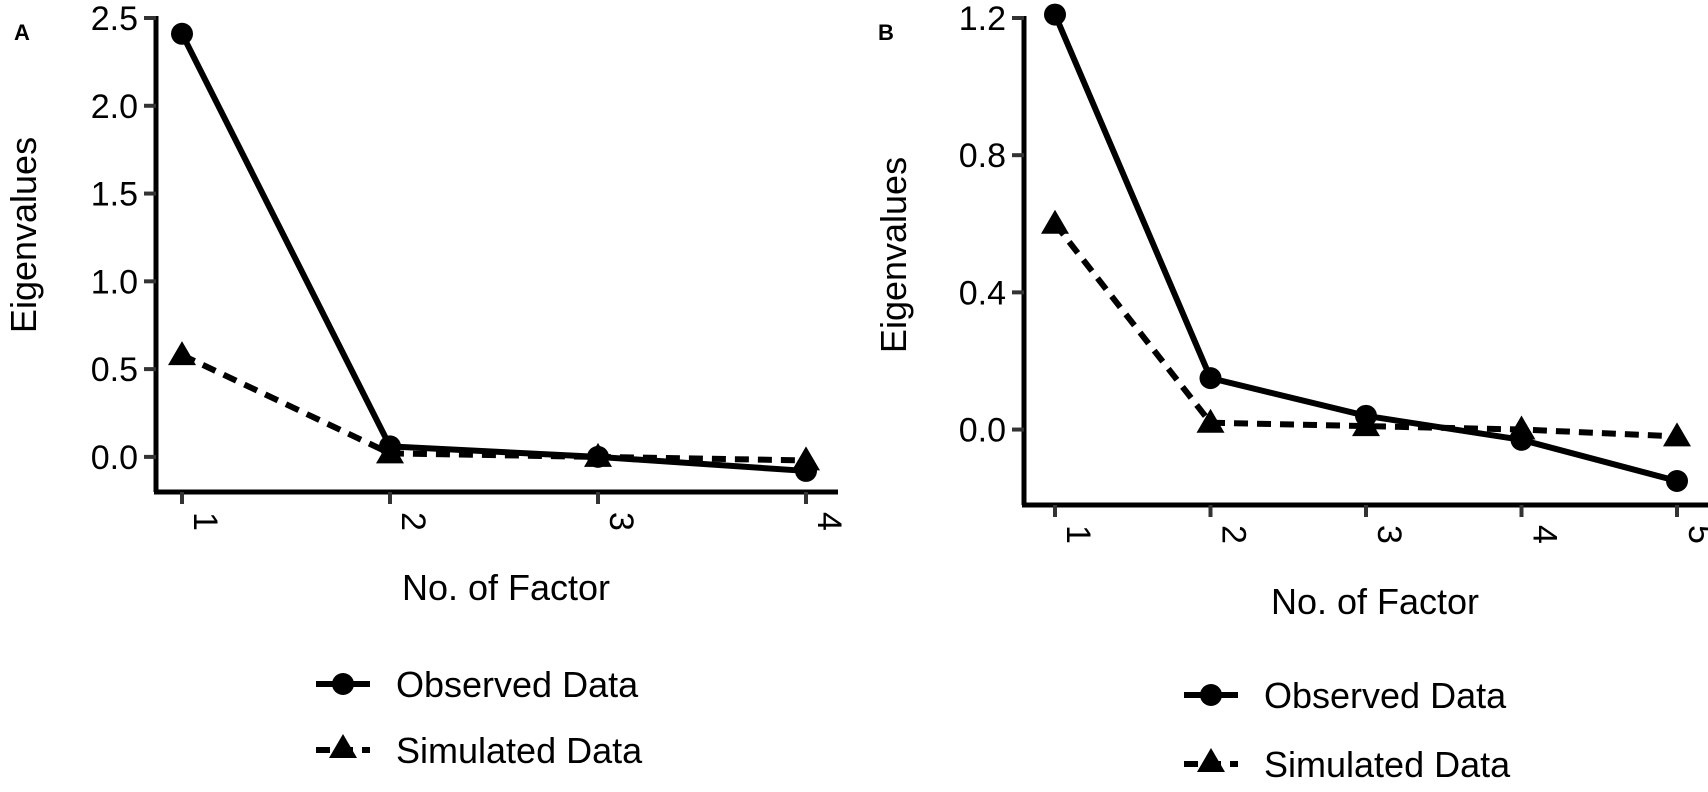 The width and height of the screenshot is (1708, 792). Describe the element at coordinates (22, 32) in the screenshot. I see `panel-label: A` at that location.